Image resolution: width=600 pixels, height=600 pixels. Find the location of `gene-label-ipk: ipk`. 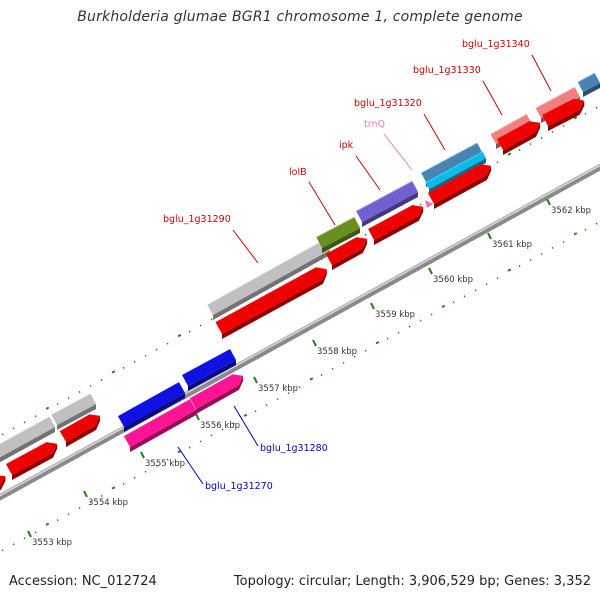

gene-label-ipk: ipk is located at coordinates (360, 165).